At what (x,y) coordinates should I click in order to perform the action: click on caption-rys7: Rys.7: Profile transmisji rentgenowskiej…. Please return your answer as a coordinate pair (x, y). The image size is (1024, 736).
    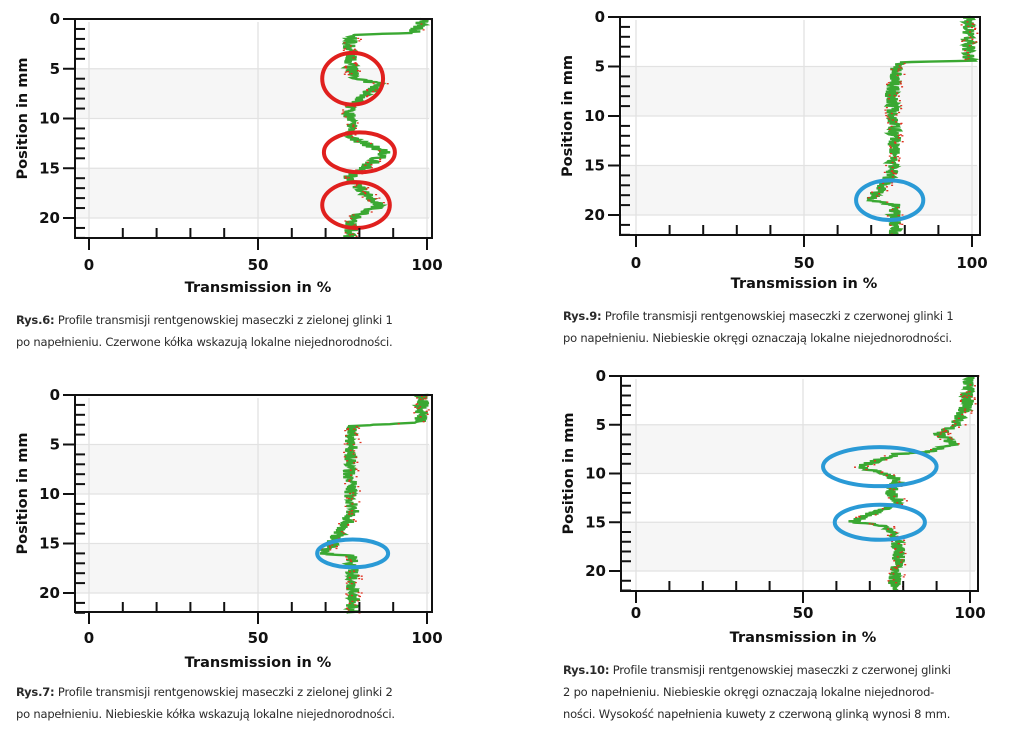
    Looking at the image, I should click on (231, 703).